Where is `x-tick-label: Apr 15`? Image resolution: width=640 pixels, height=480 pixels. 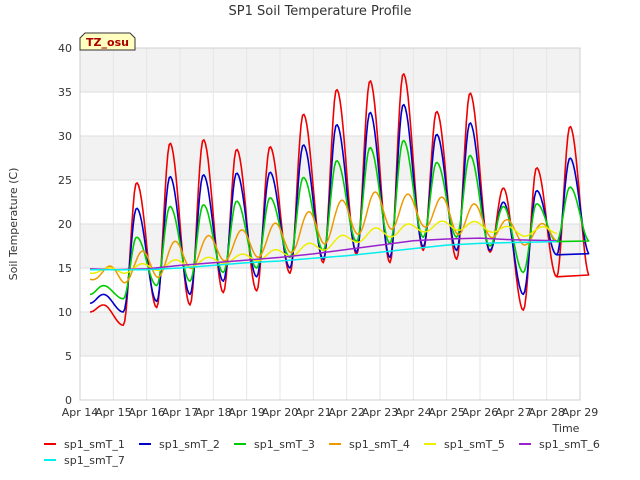
x-tick-label: Apr 15 is located at coordinates (113, 412).